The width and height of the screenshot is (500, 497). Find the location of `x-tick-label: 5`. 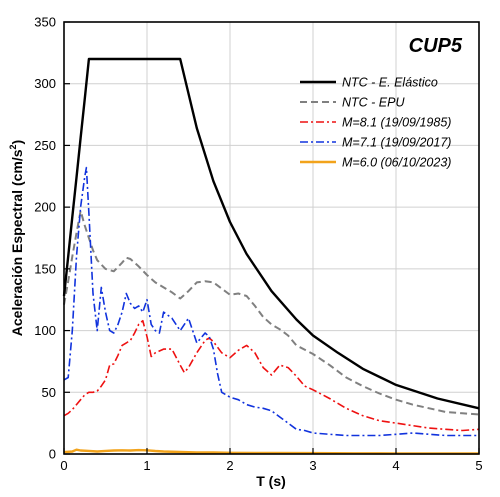

x-tick-label: 5 is located at coordinates (478, 465).